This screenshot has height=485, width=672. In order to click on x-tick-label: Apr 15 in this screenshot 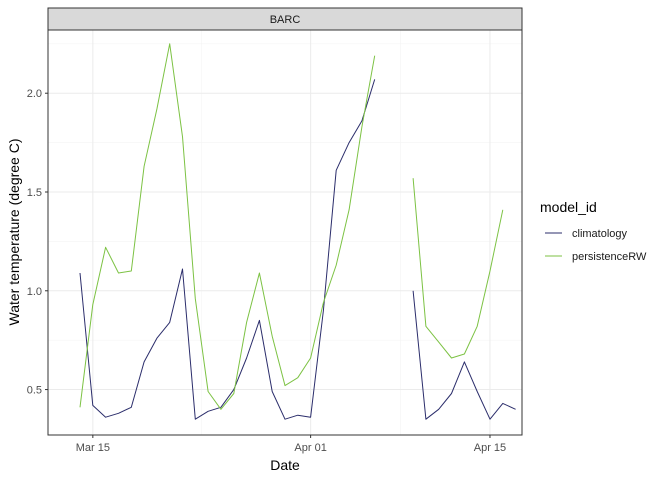, I will do `click(490, 448)`.